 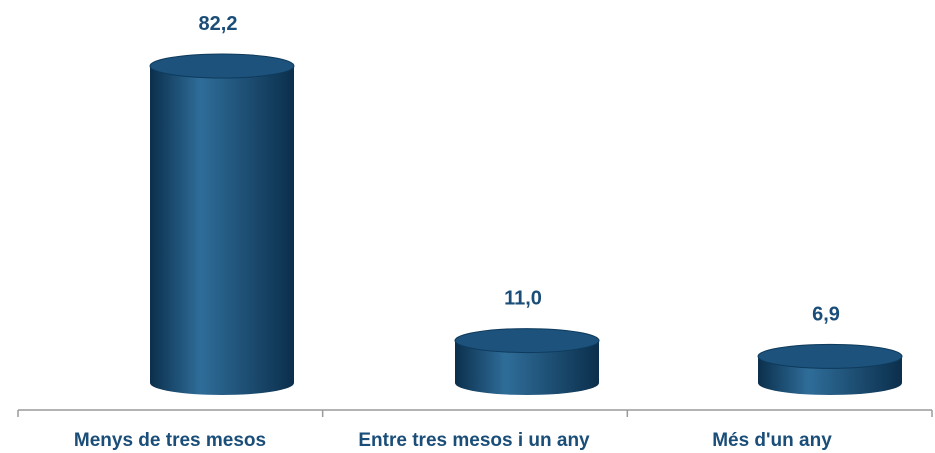 I want to click on value-label: 82,2, so click(x=218, y=24).